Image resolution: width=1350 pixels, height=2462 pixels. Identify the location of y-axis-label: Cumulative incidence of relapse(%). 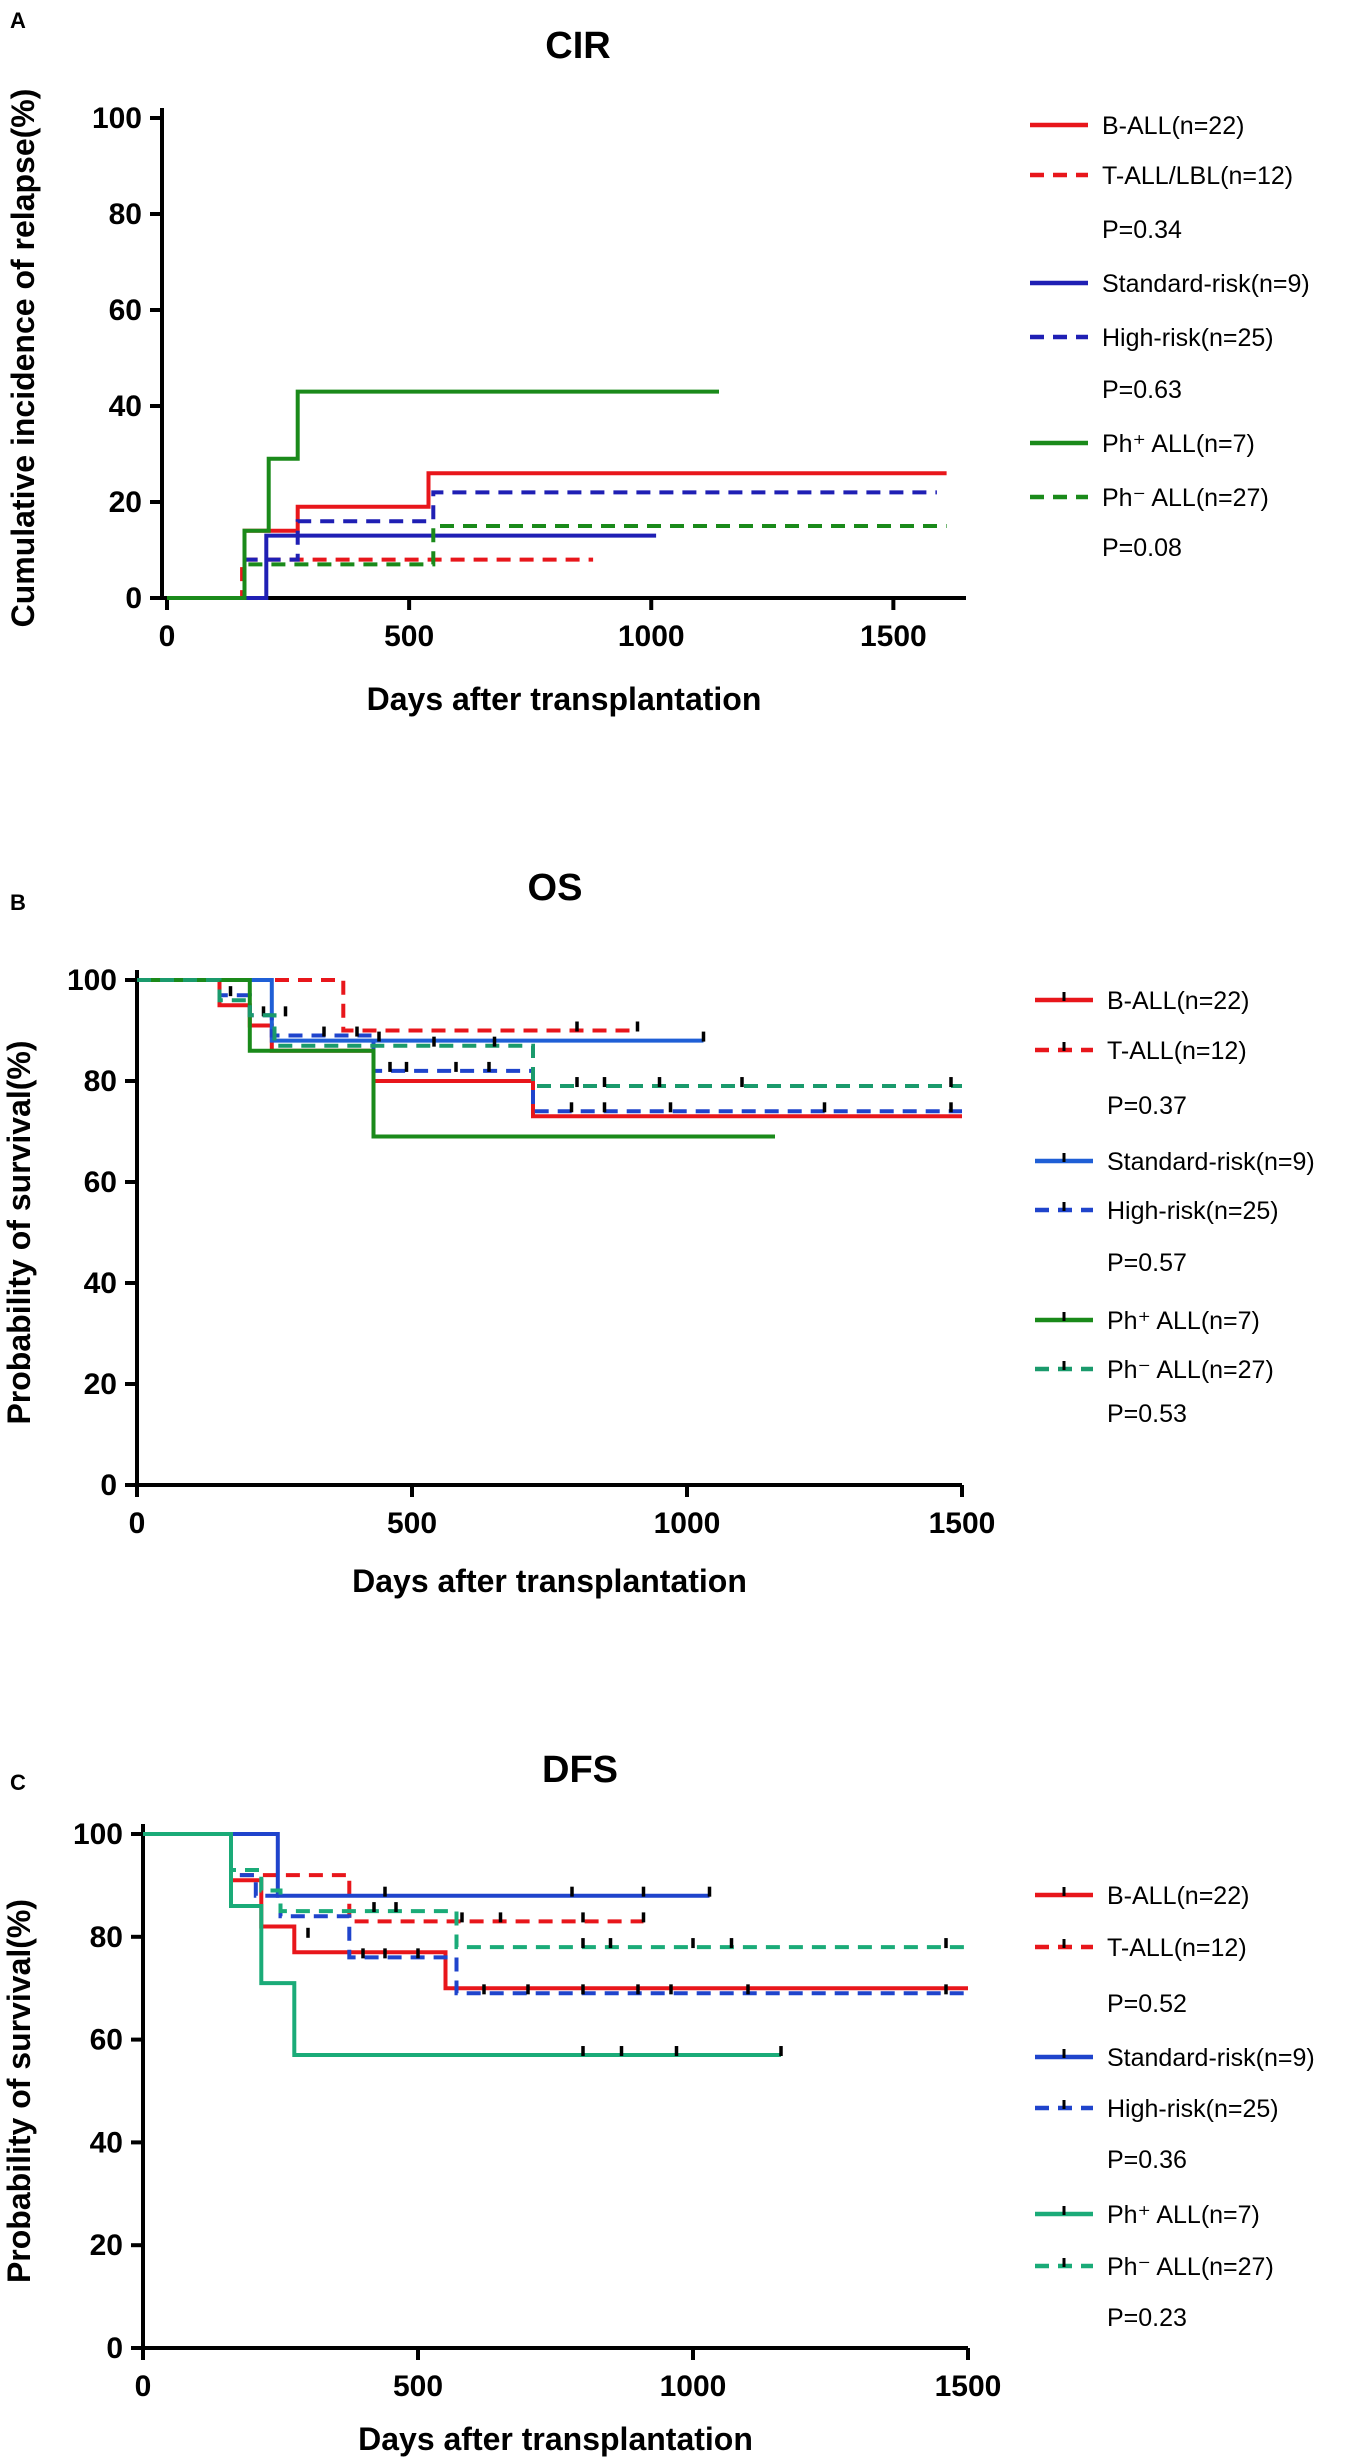
(23, 358).